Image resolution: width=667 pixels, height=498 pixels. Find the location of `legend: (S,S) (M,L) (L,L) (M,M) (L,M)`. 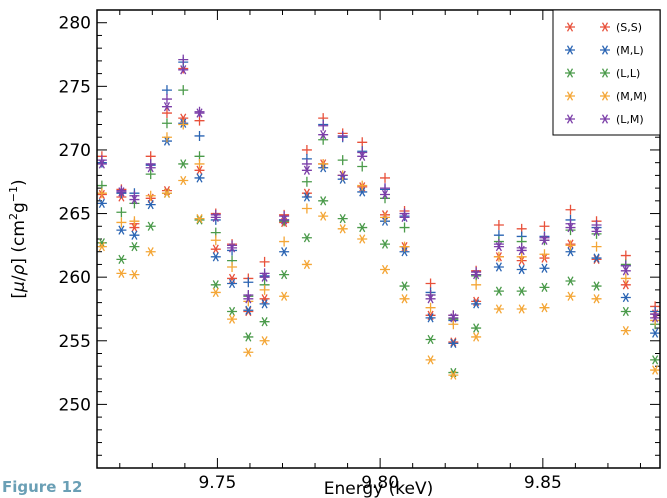

legend: (S,S) (M,L) (L,L) (M,M) (L,M) is located at coordinates (606, 72).